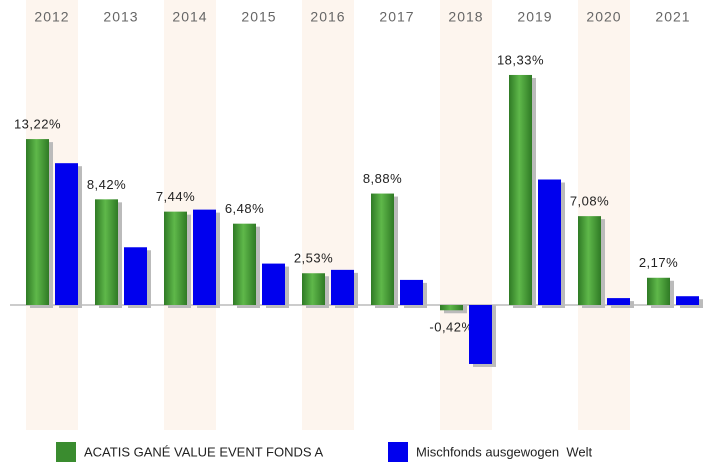 The height and width of the screenshot is (463, 705). I want to click on value-label: 13,22%, so click(37, 124).